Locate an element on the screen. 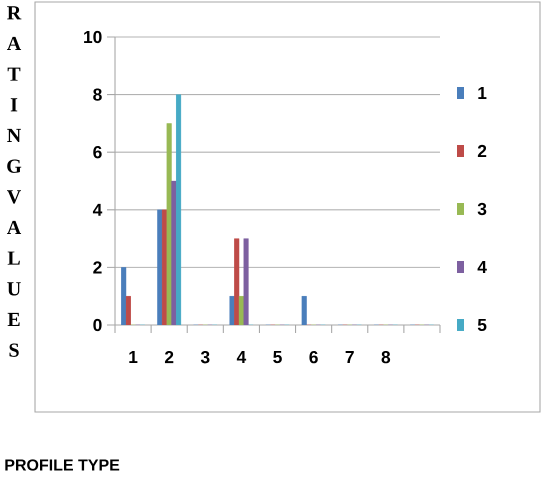 This screenshot has width=543, height=477. y-tick-label: 6 is located at coordinates (97, 152).